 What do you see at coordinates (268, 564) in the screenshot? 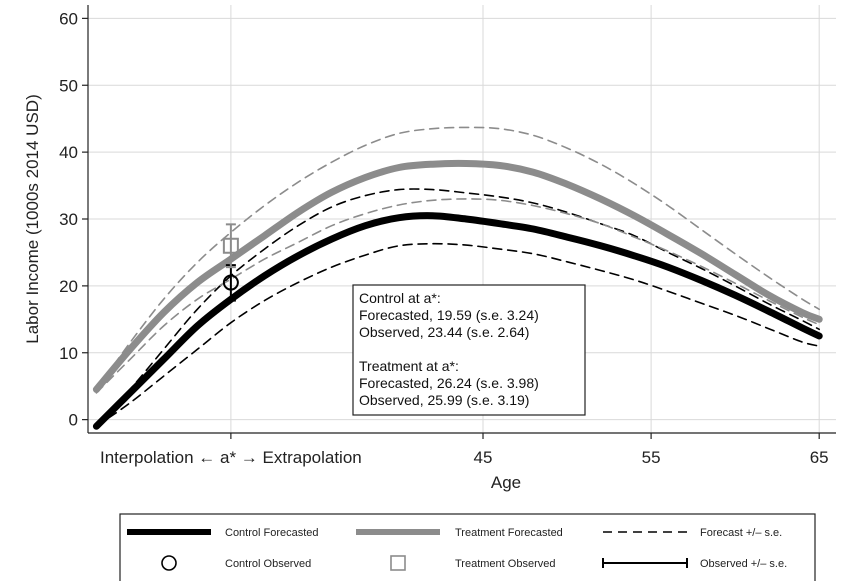
I see `legend-label-control-observed: Control Observed` at bounding box center [268, 564].